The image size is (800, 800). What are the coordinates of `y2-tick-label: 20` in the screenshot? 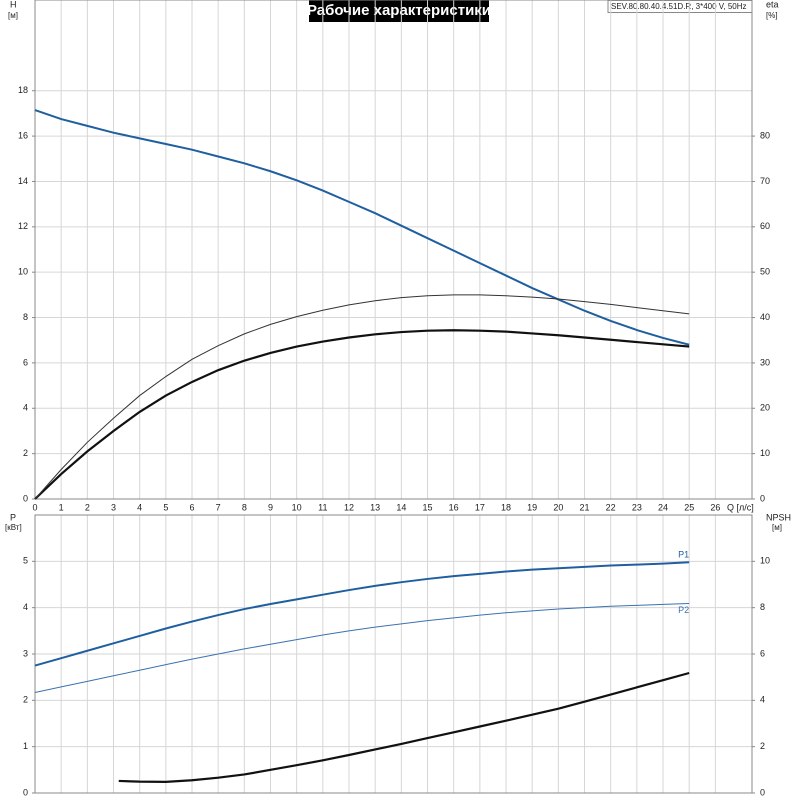 It's located at (765, 408).